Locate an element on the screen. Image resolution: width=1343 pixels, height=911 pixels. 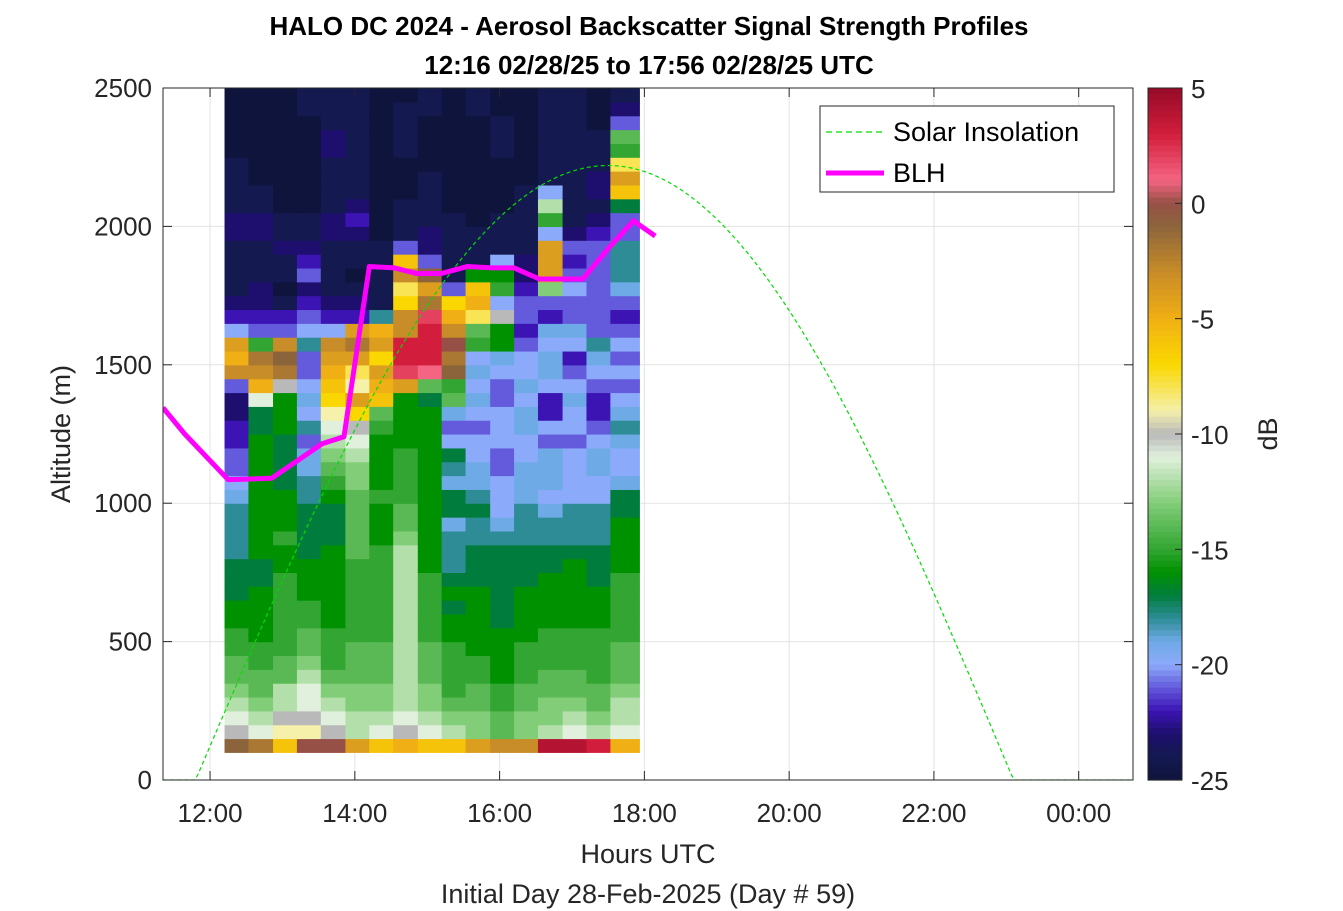
y-tick-label: 2500 is located at coordinates (123, 88).